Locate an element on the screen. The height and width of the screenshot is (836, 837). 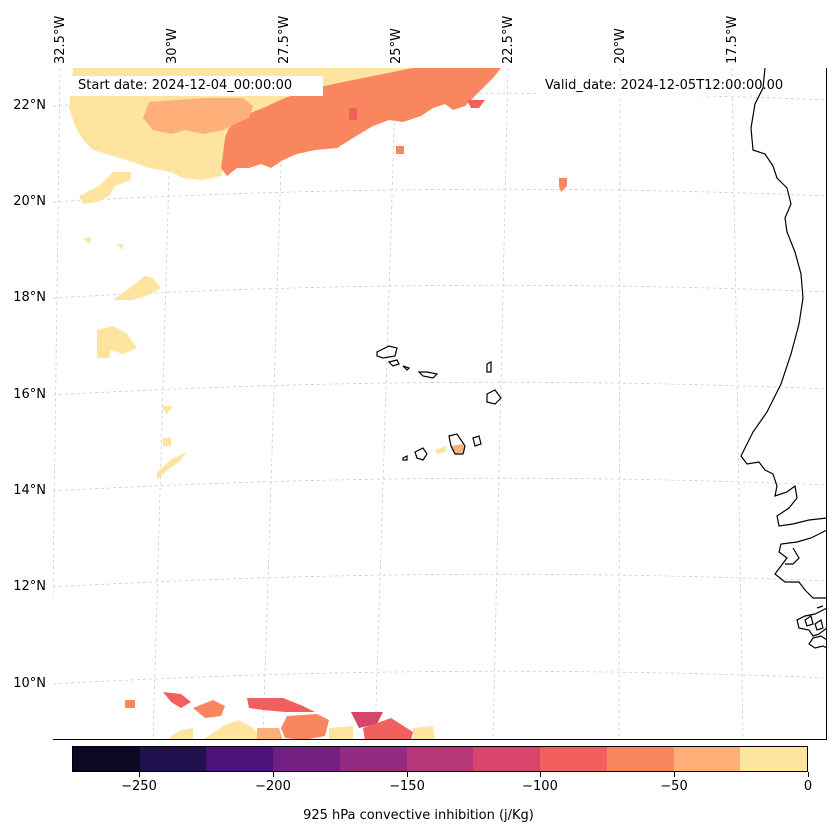
latitude-label: 22°N is located at coordinates (29, 105).